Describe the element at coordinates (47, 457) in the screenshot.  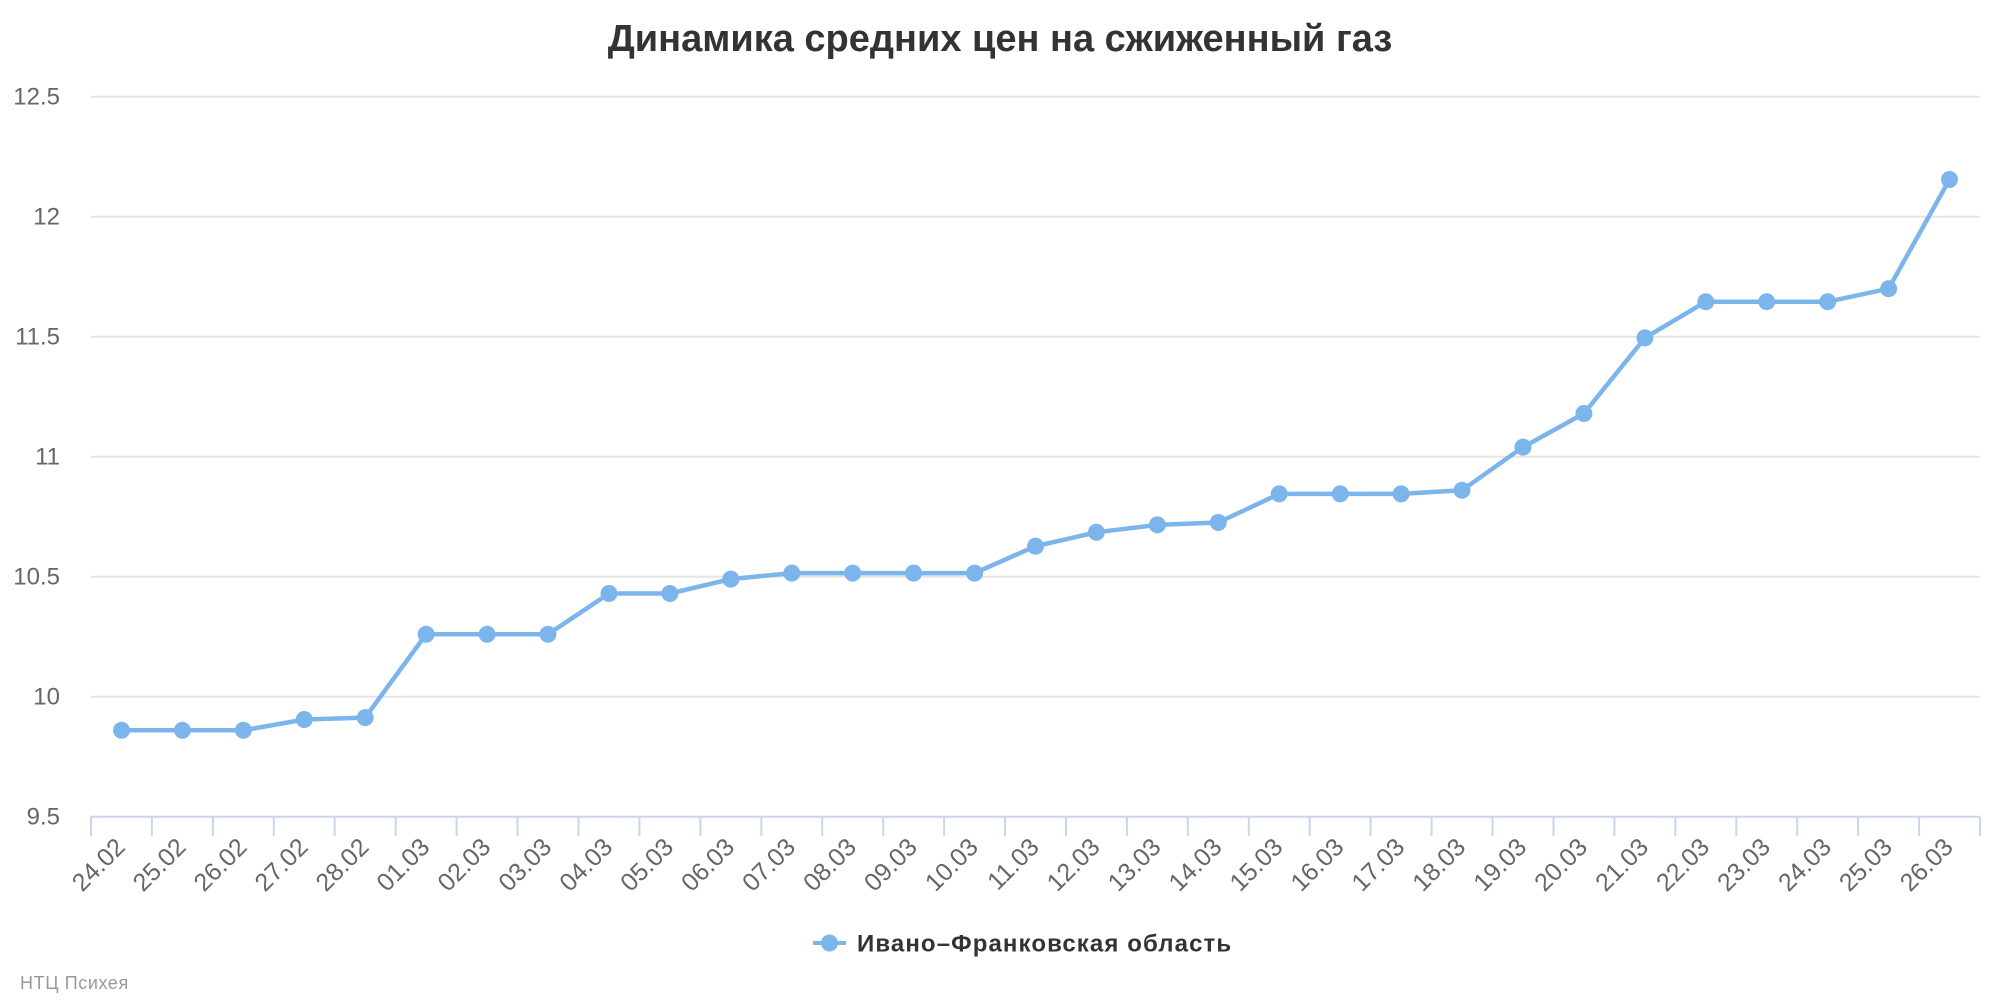
I see `svg-text: 11` at that location.